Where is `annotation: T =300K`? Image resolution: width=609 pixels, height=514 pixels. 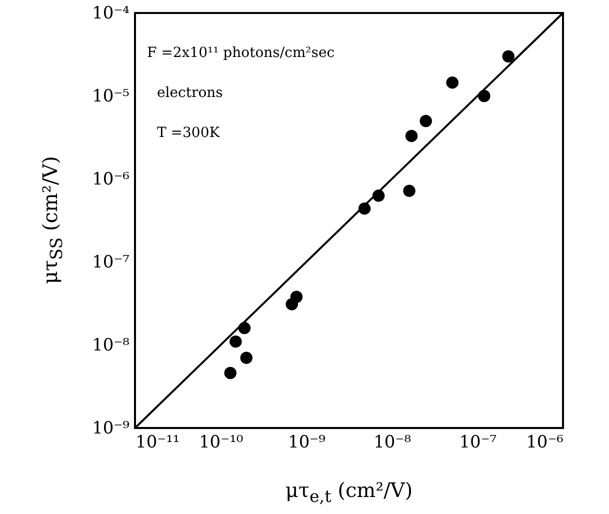 annotation: T =300K is located at coordinates (188, 133).